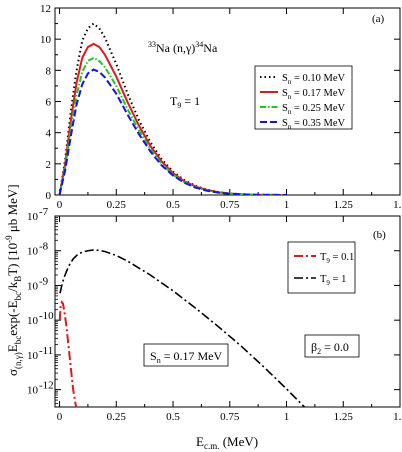 The image size is (402, 452). I want to click on b-xtick-label: 1.5, so click(397, 417).